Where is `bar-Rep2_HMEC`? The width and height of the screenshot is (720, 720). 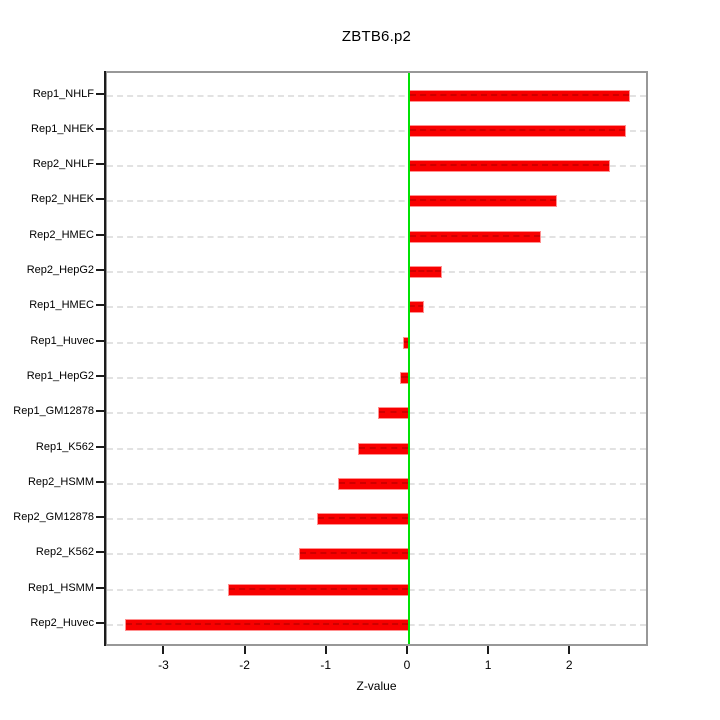
bar-Rep2_HMEC is located at coordinates (475, 236).